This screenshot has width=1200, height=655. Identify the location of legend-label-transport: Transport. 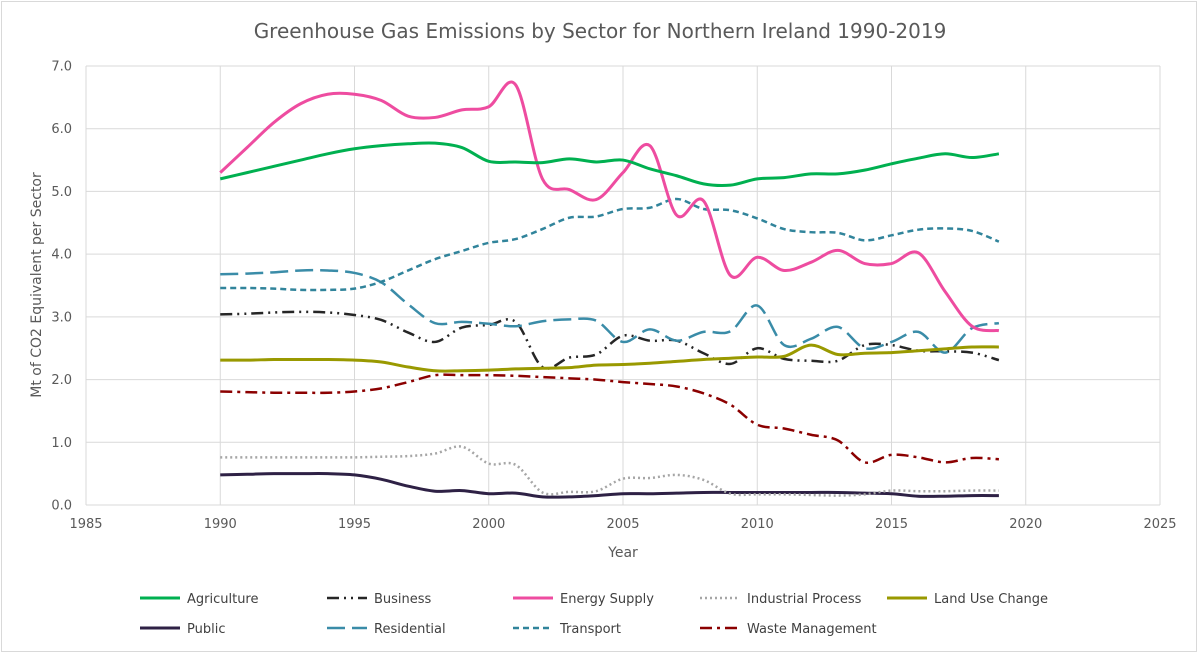
(590, 629).